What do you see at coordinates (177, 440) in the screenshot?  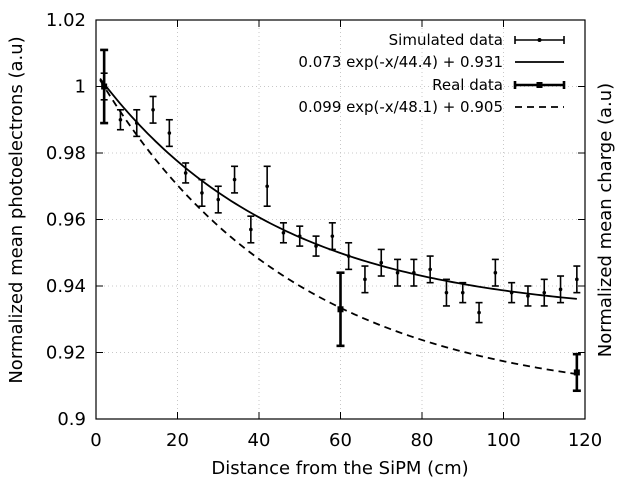 I see `x-tick-label: 20` at bounding box center [177, 440].